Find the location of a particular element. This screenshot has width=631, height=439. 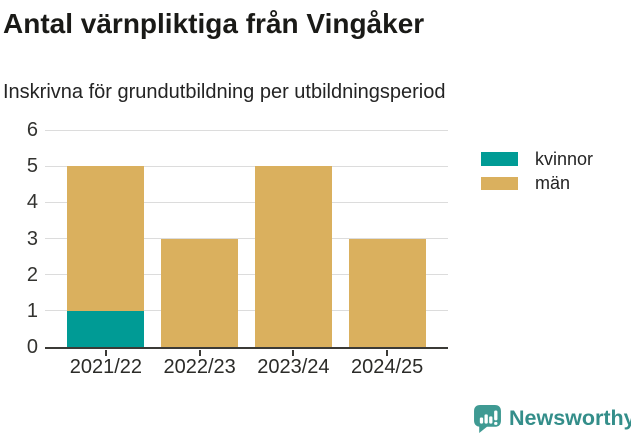

y-tick-label: 6 is located at coordinates (32, 130).